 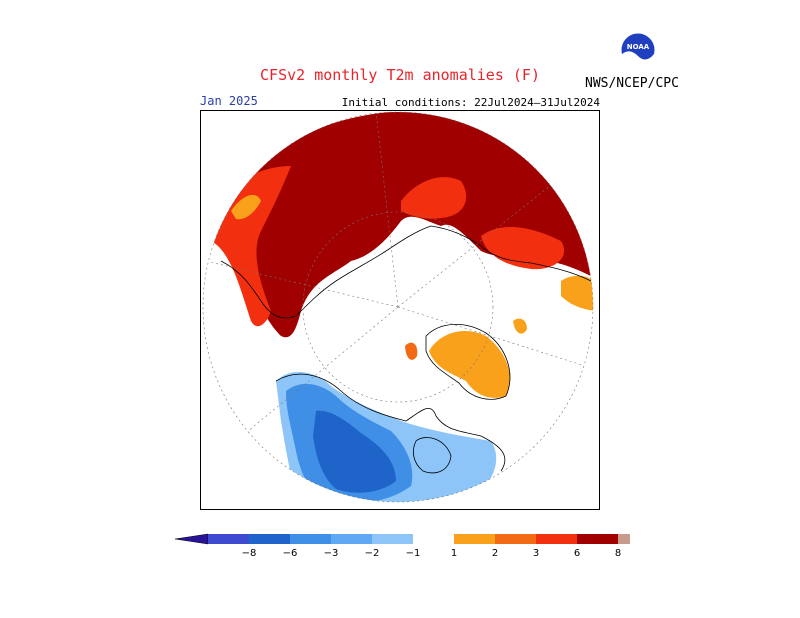 What do you see at coordinates (577, 293) in the screenshot?
I see `scandinavia-warm-patch` at bounding box center [577, 293].